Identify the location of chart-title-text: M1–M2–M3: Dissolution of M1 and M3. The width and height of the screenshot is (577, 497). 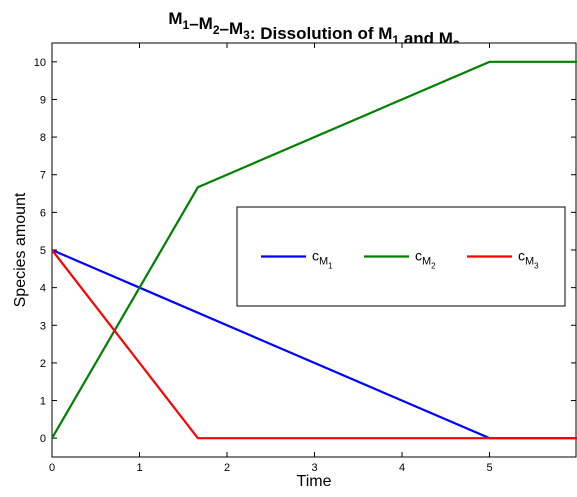
(314, 30).